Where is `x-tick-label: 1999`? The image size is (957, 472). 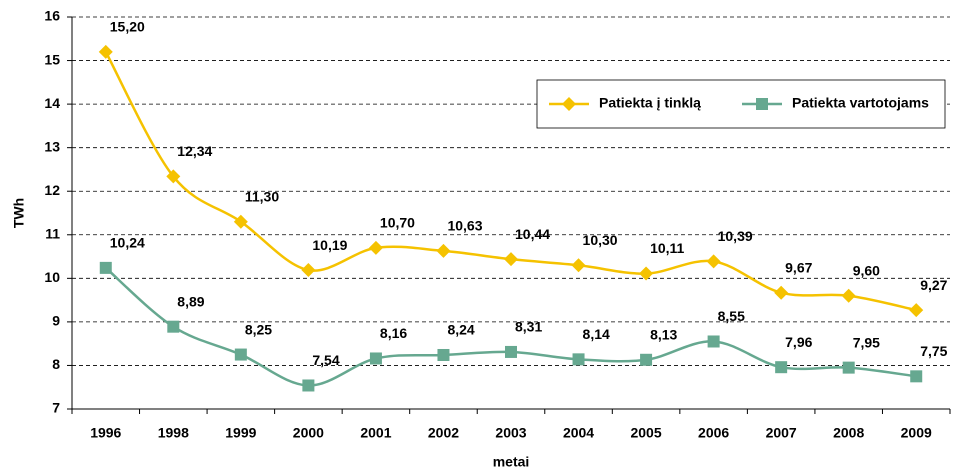 x-tick-label: 1999 is located at coordinates (240, 433).